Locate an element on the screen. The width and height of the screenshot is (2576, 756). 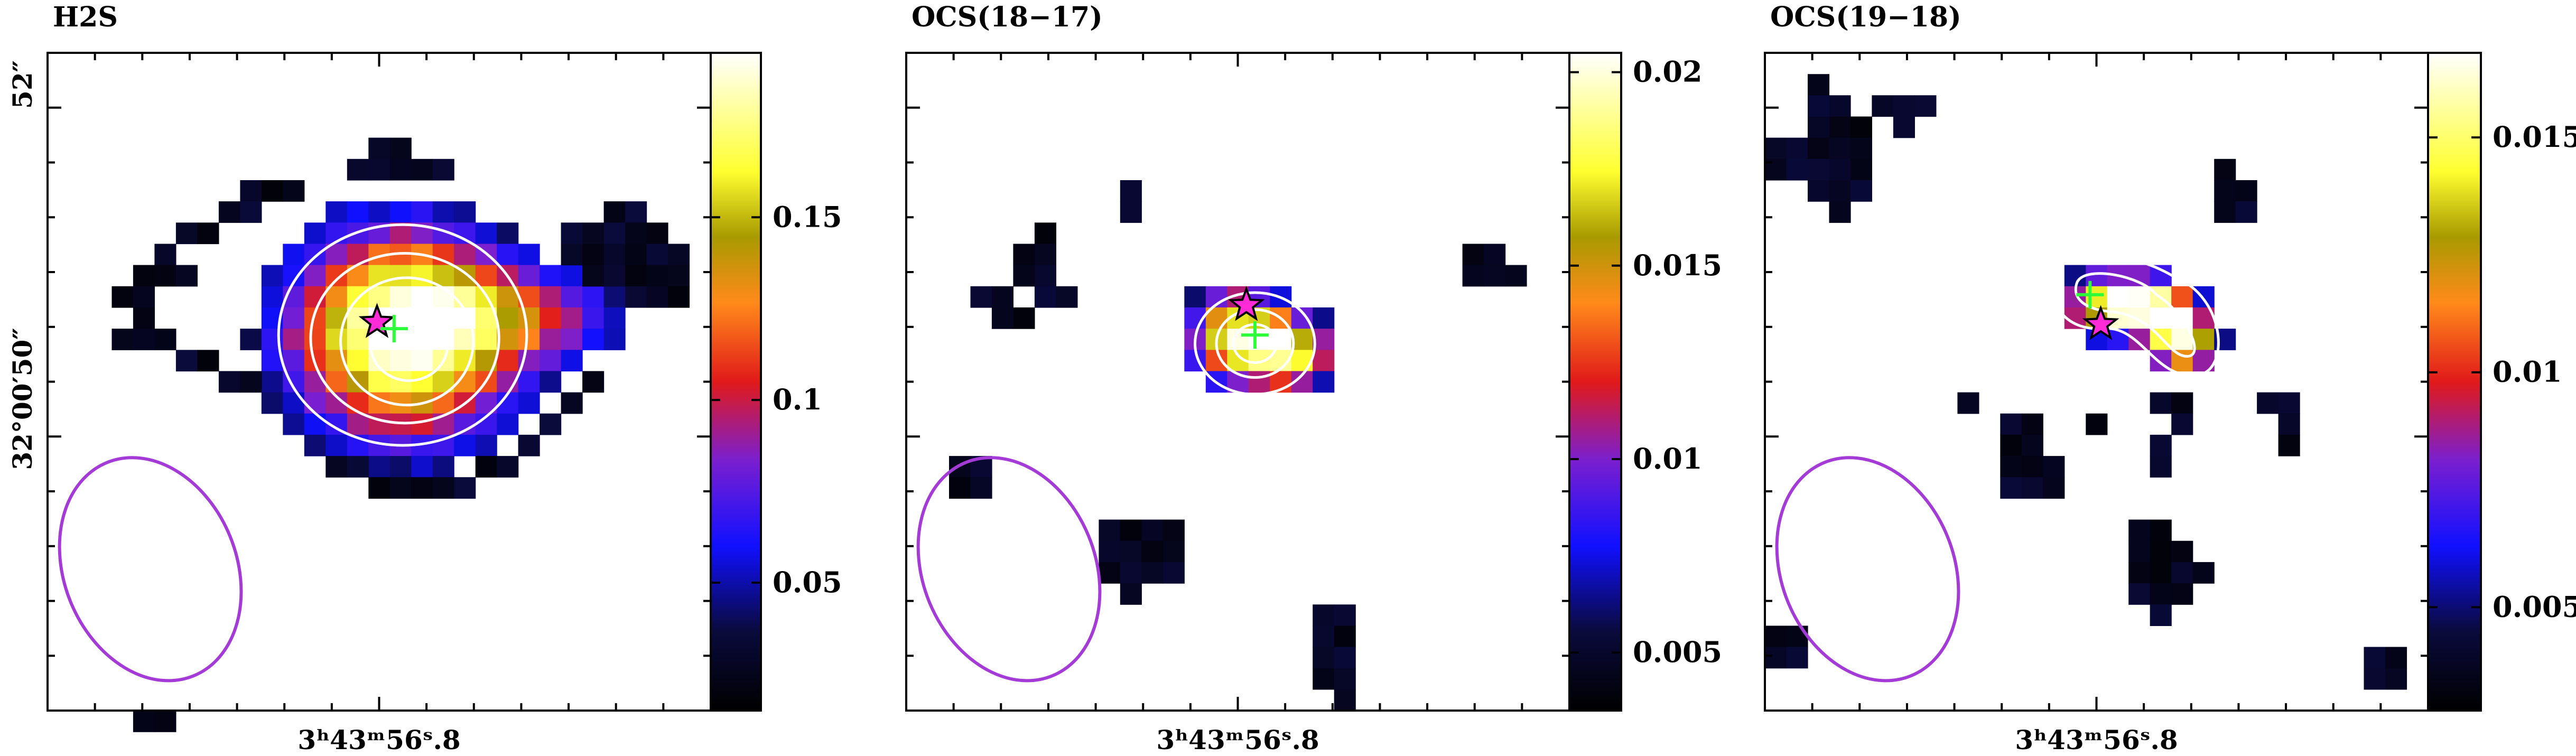
colorbar-tick-label: 0.005 is located at coordinates (1677, 652).